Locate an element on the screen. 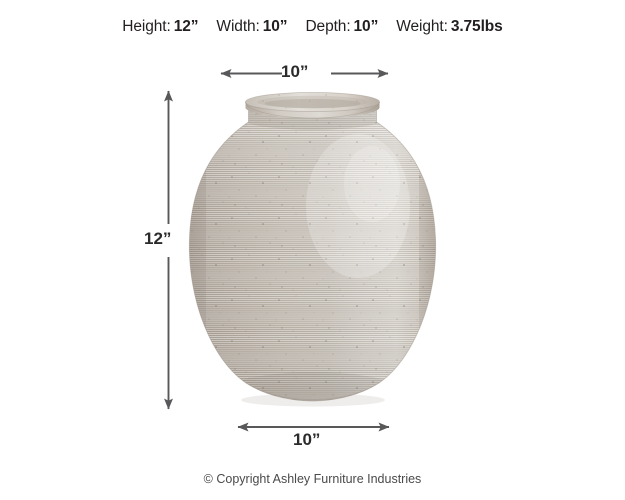 This screenshot has width=625, height=500. spec-height-value: 12” is located at coordinates (186, 26).